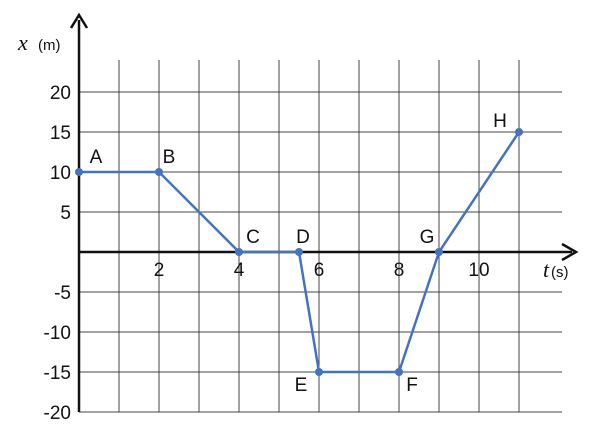 This screenshot has height=439, width=600. Describe the element at coordinates (79, 20) in the screenshot. I see `y-axis-arrow-icon` at that location.